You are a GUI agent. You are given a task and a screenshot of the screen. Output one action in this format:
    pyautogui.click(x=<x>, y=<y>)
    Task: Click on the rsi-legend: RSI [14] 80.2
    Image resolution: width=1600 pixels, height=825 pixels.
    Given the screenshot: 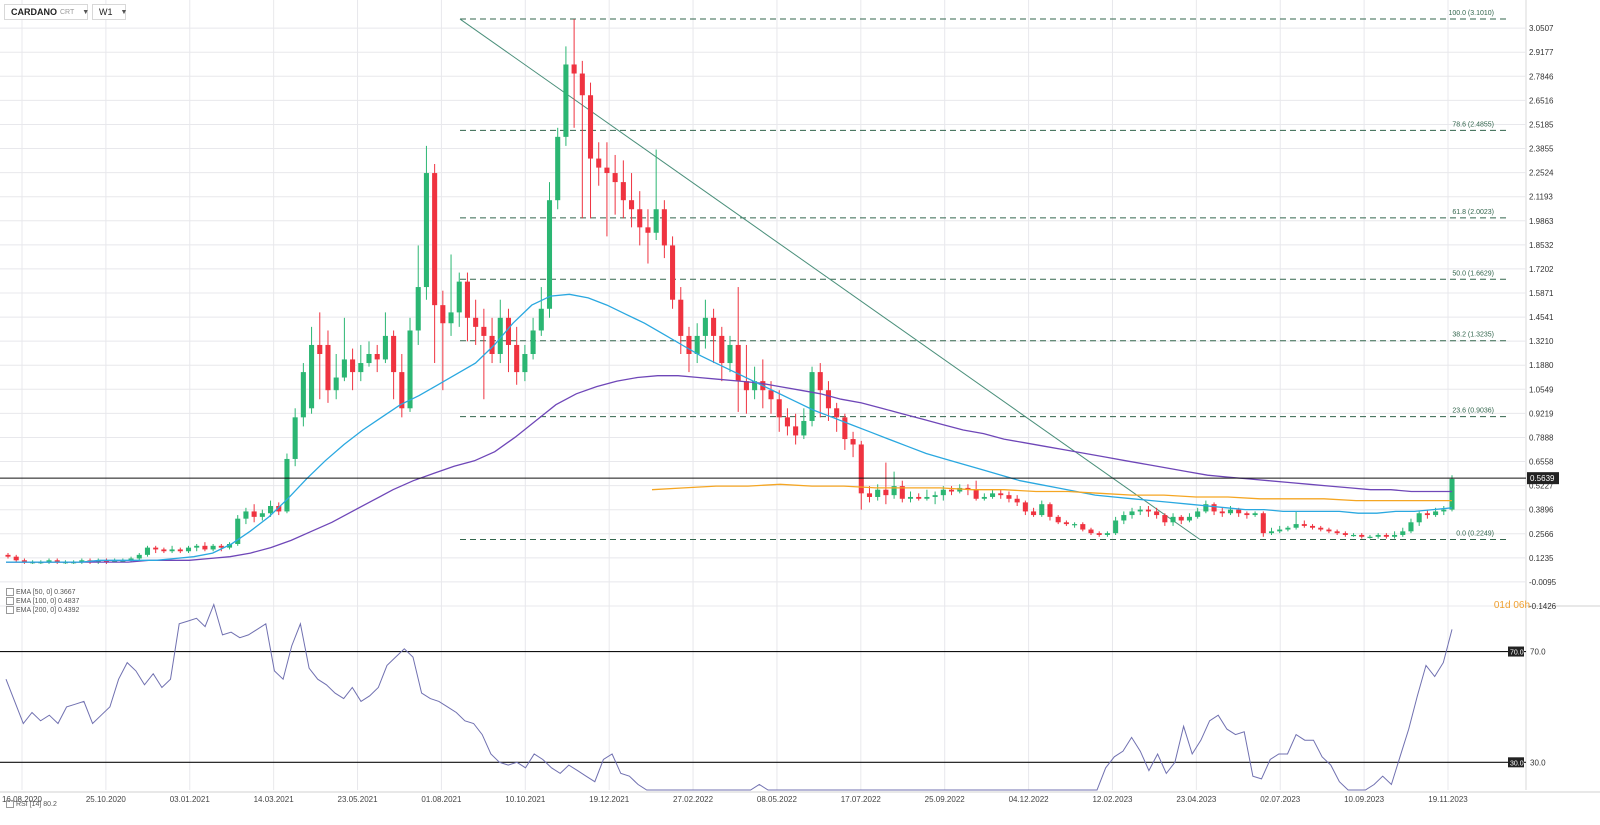 What is the action you would take?
    pyautogui.click(x=31, y=804)
    